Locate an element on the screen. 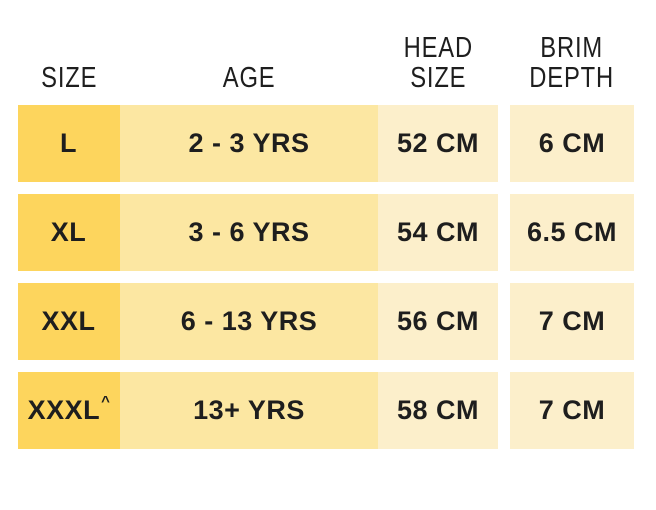 The width and height of the screenshot is (656, 510). column-header-head-size: HEAD SIZE is located at coordinates (438, 63).